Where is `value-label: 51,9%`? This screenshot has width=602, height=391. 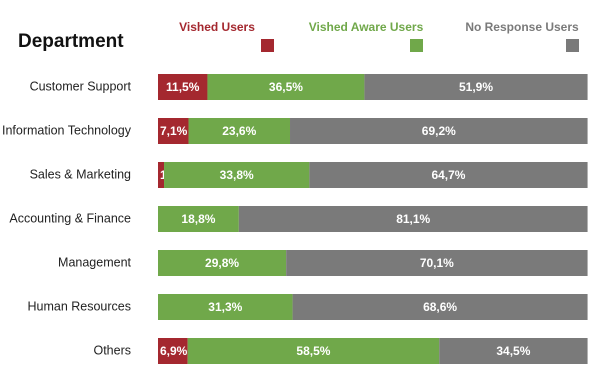 value-label: 51,9% is located at coordinates (476, 87).